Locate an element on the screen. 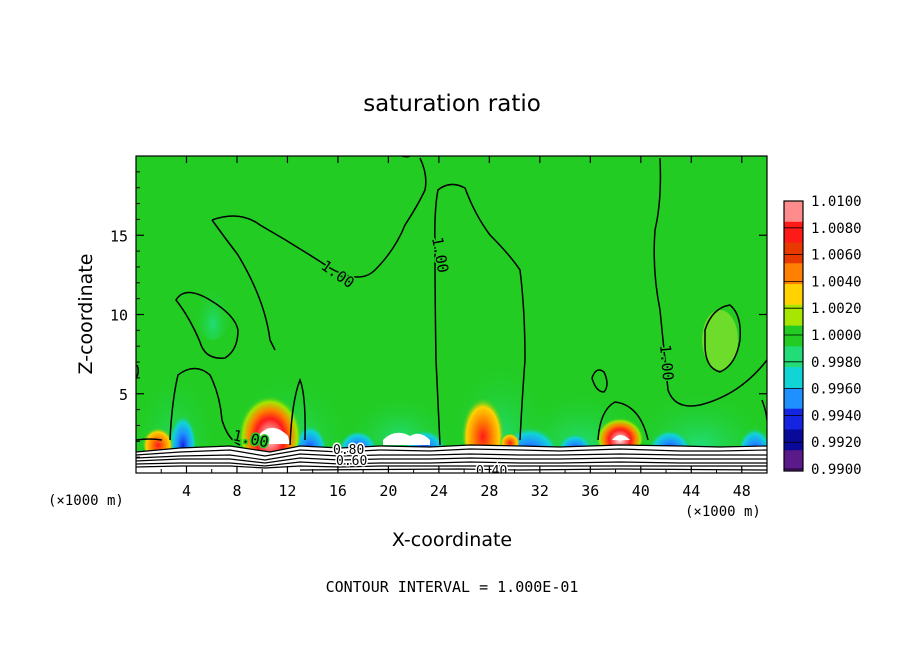 The width and height of the screenshot is (904, 654). colorbar-label: 1.0100 is located at coordinates (836, 202).